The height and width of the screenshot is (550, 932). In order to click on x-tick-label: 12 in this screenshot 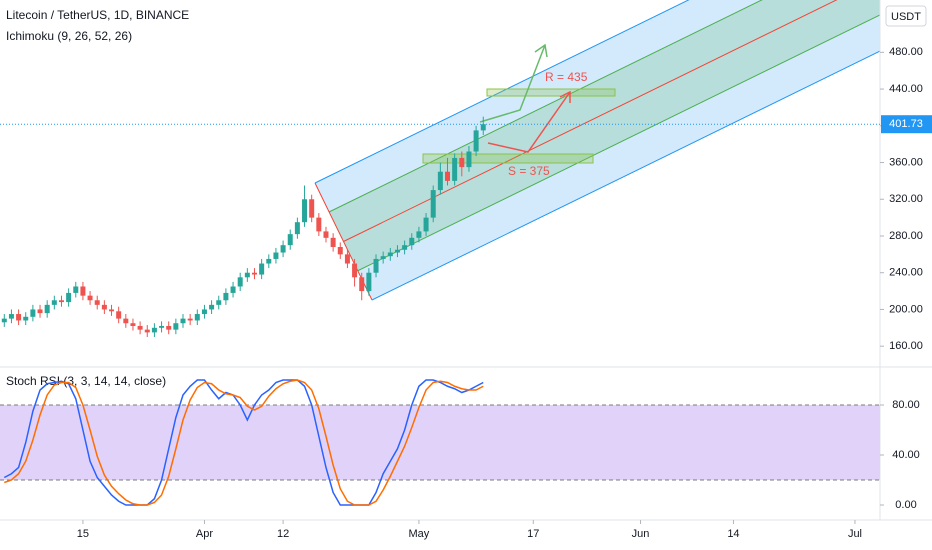, I will do `click(283, 534)`.